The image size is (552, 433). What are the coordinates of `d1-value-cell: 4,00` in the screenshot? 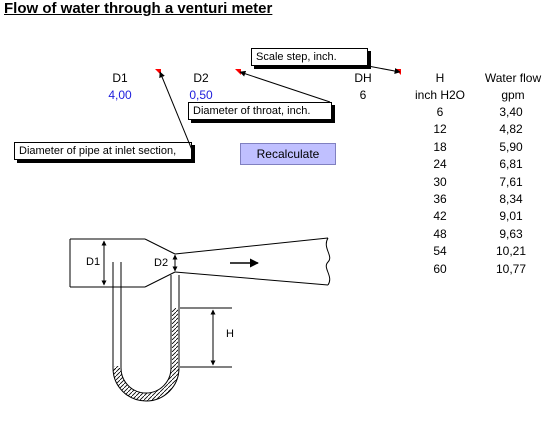 It's located at (120, 95).